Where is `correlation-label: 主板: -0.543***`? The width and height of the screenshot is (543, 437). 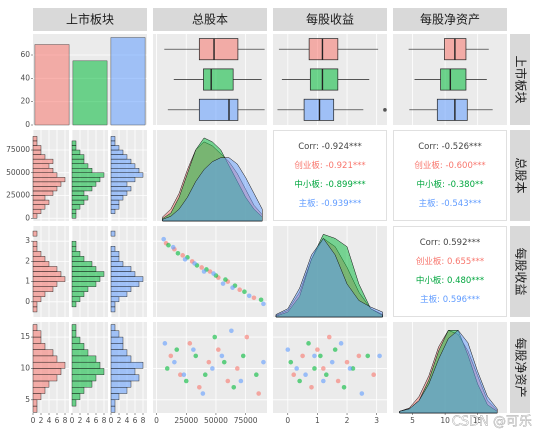 correlation-label: 主板: -0.543*** is located at coordinates (450, 203).